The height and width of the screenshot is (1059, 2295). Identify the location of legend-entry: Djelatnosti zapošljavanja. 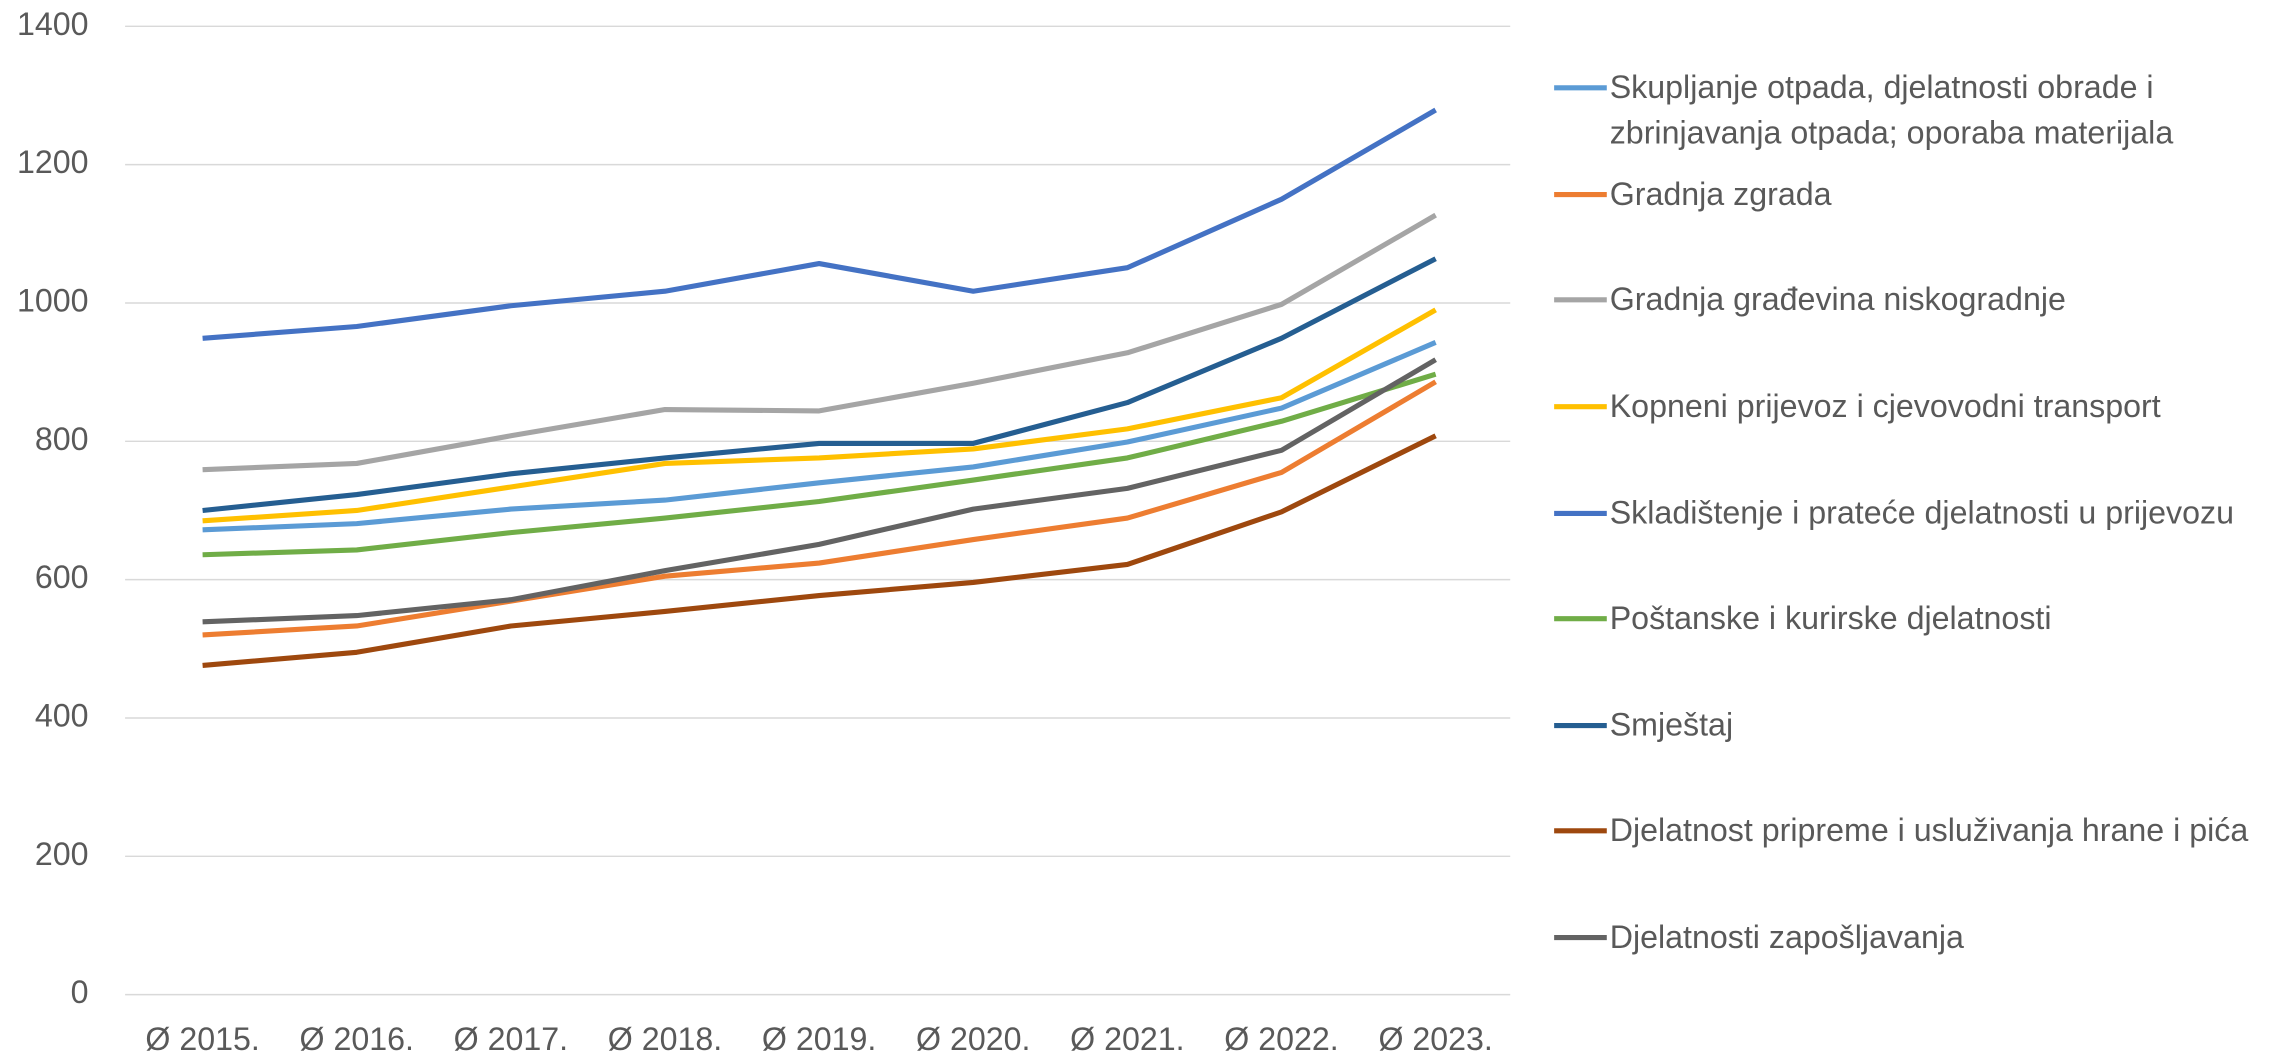
(1786, 937).